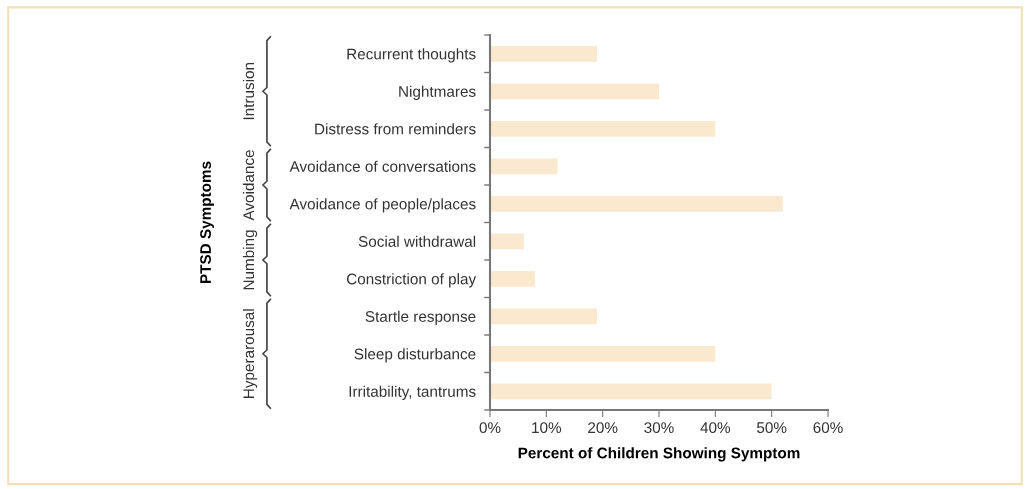  What do you see at coordinates (437, 92) in the screenshot?
I see `y-tick-label: Nightmares` at bounding box center [437, 92].